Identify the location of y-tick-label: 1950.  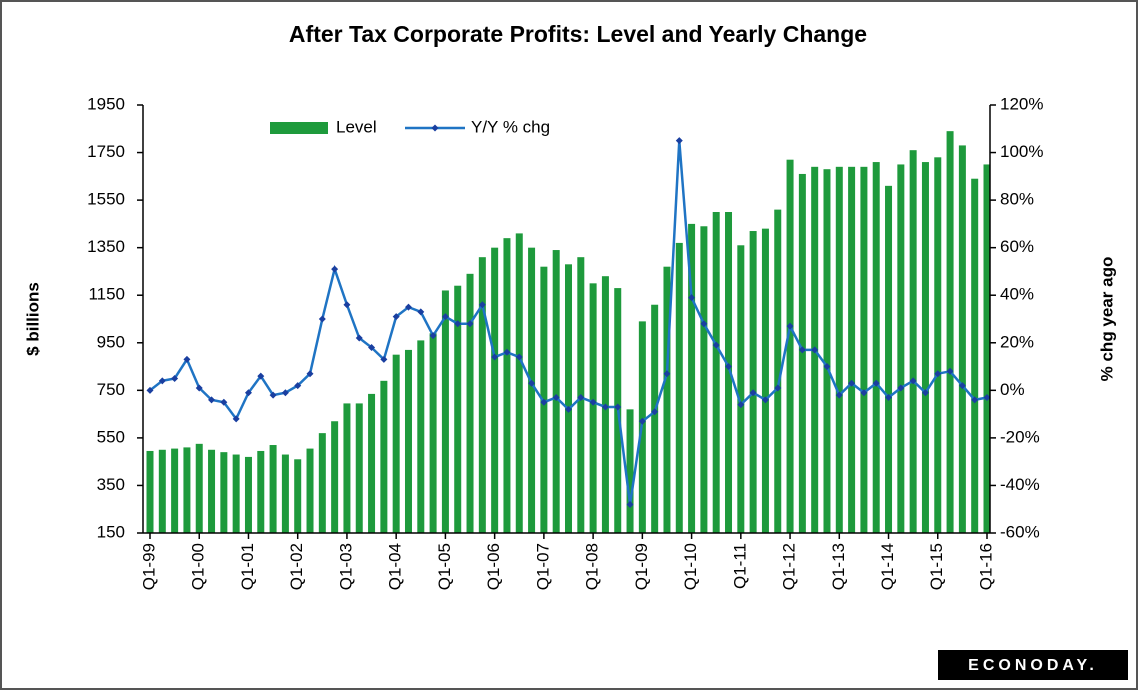
(106, 103).